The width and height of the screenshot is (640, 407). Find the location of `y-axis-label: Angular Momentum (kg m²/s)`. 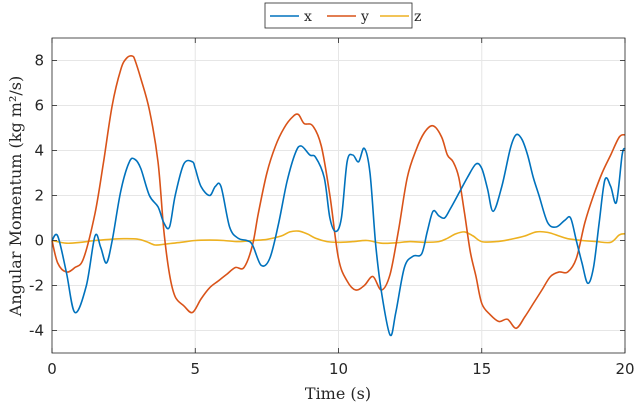

y-axis-label: Angular Momentum (kg m²/s) is located at coordinates (15, 196).